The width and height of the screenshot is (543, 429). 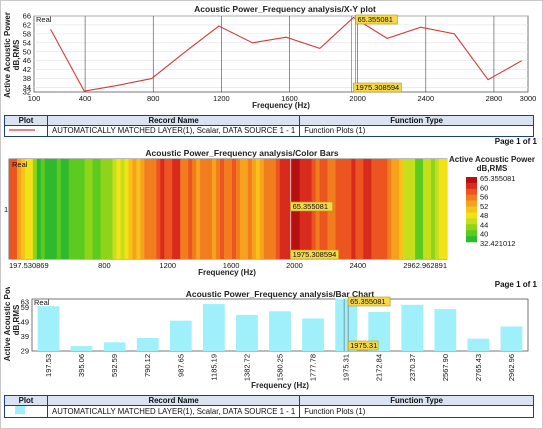 I want to click on xy-x-tick-8: 3000, so click(x=528, y=98).